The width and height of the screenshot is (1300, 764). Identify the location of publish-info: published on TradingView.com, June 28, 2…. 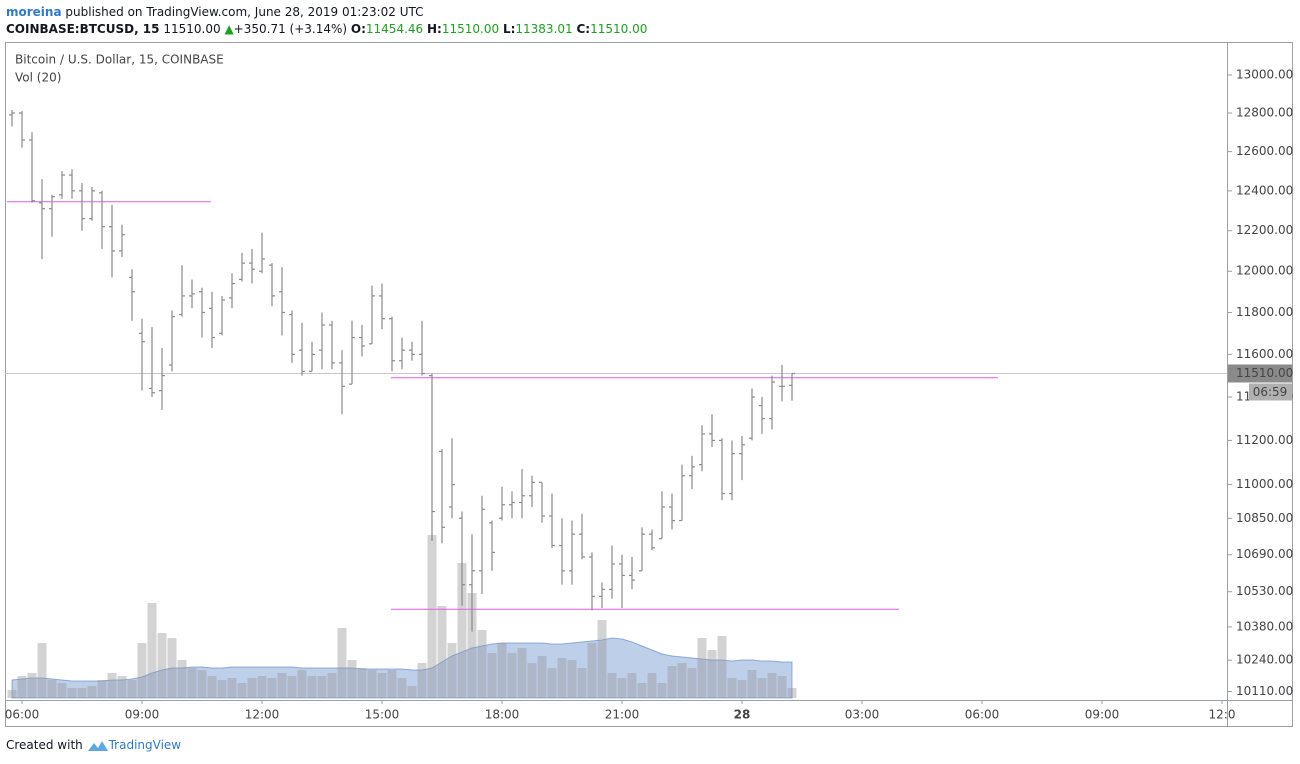
(244, 12).